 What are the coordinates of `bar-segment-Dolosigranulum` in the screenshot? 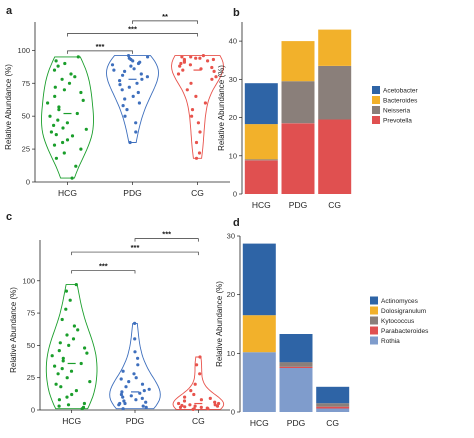 It's located at (259, 334).